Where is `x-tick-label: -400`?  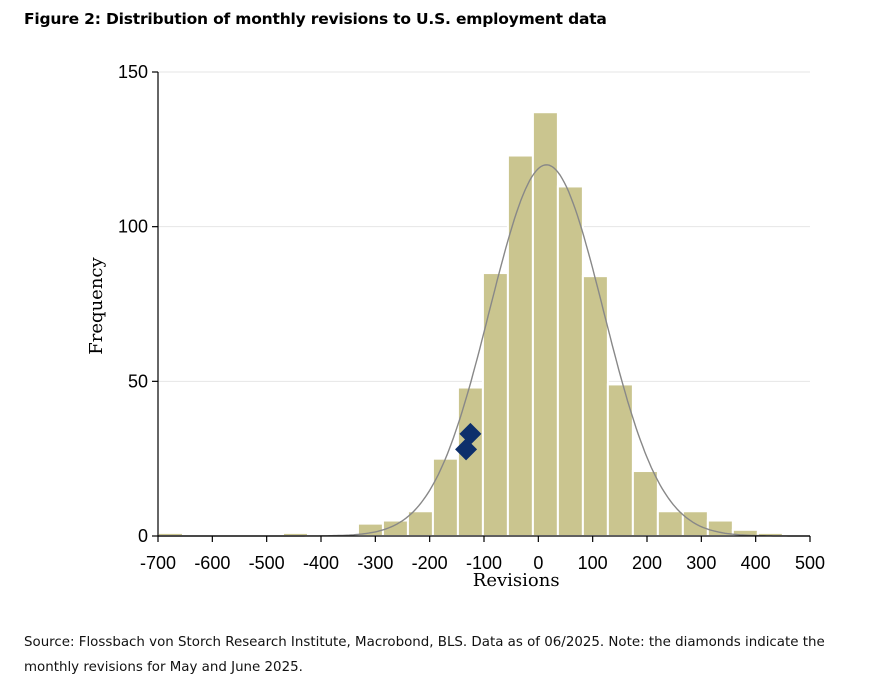
x-tick-label: -400 is located at coordinates (321, 563).